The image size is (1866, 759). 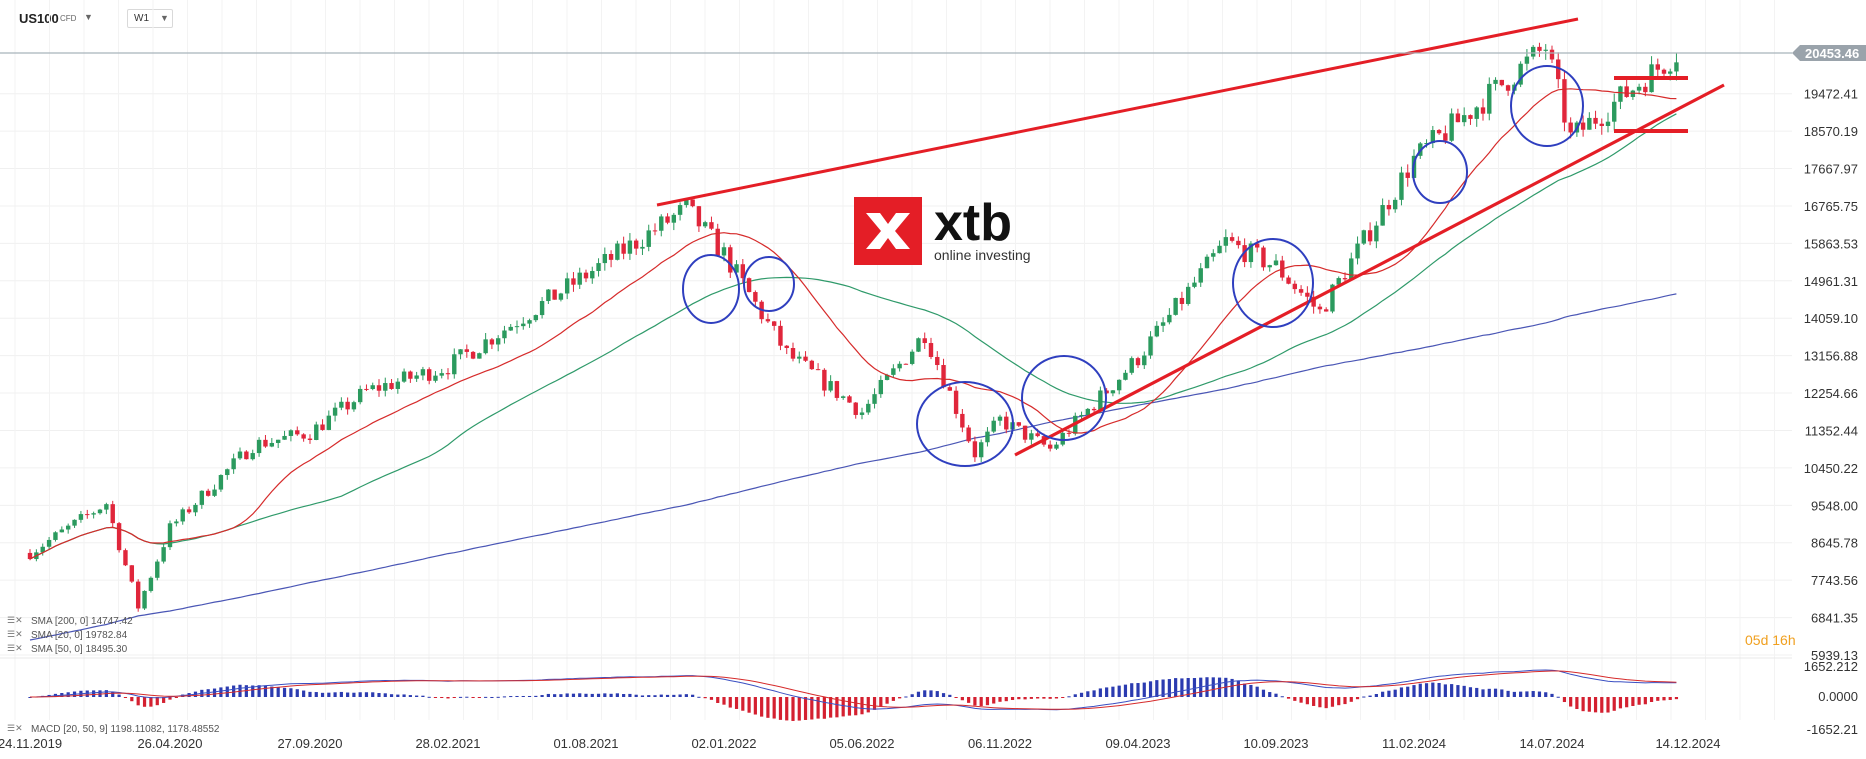 What do you see at coordinates (79, 649) in the screenshot?
I see `legend-sma50: SMA [50, 0] 18495.30` at bounding box center [79, 649].